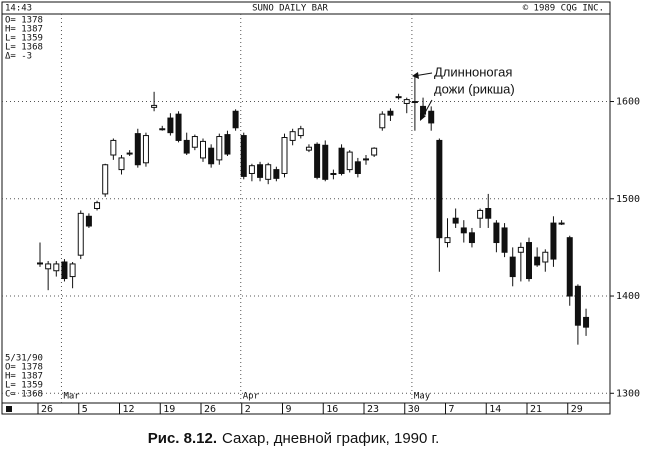 The width and height of the screenshot is (650, 451). I want to click on x-tick-label: 29, so click(577, 409).